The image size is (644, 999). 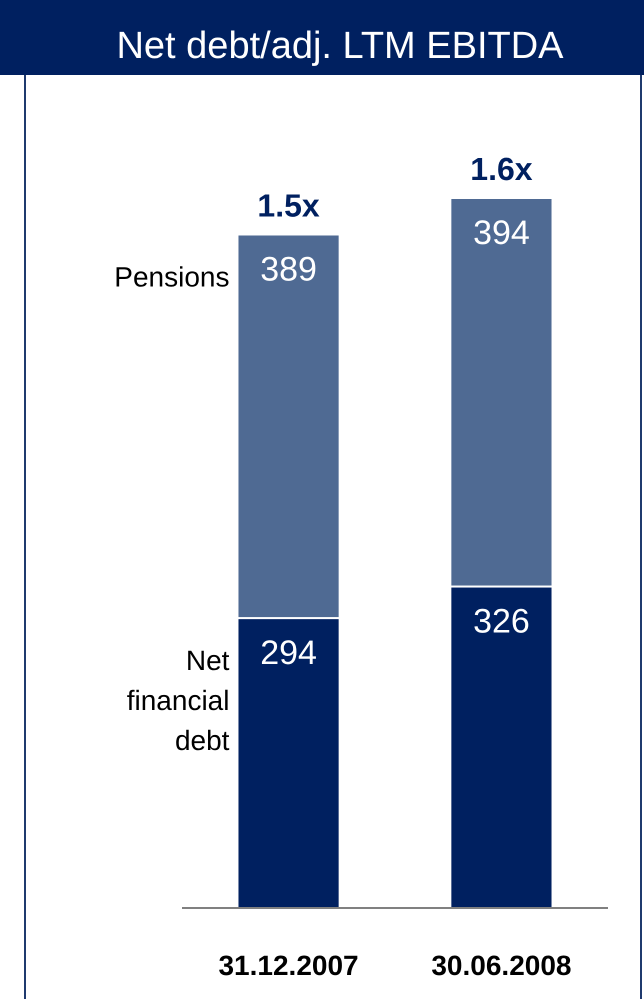 I want to click on annotation: 1.6x, so click(x=501, y=169).